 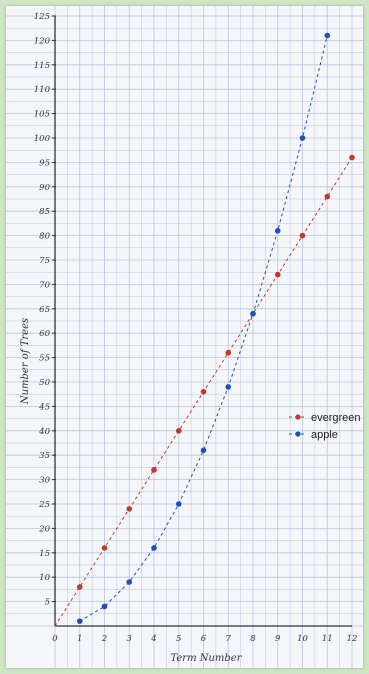 I want to click on x-tick-label: 3, so click(x=129, y=639).